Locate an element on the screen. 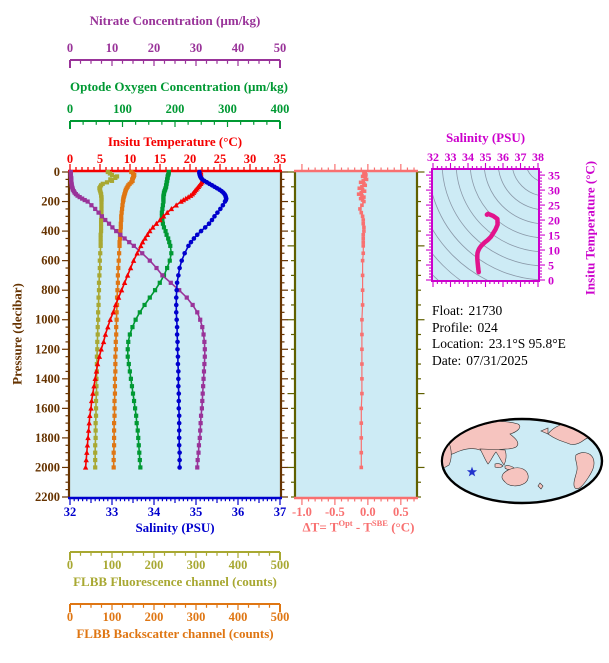  svg-text: 32 is located at coordinates (433, 157).